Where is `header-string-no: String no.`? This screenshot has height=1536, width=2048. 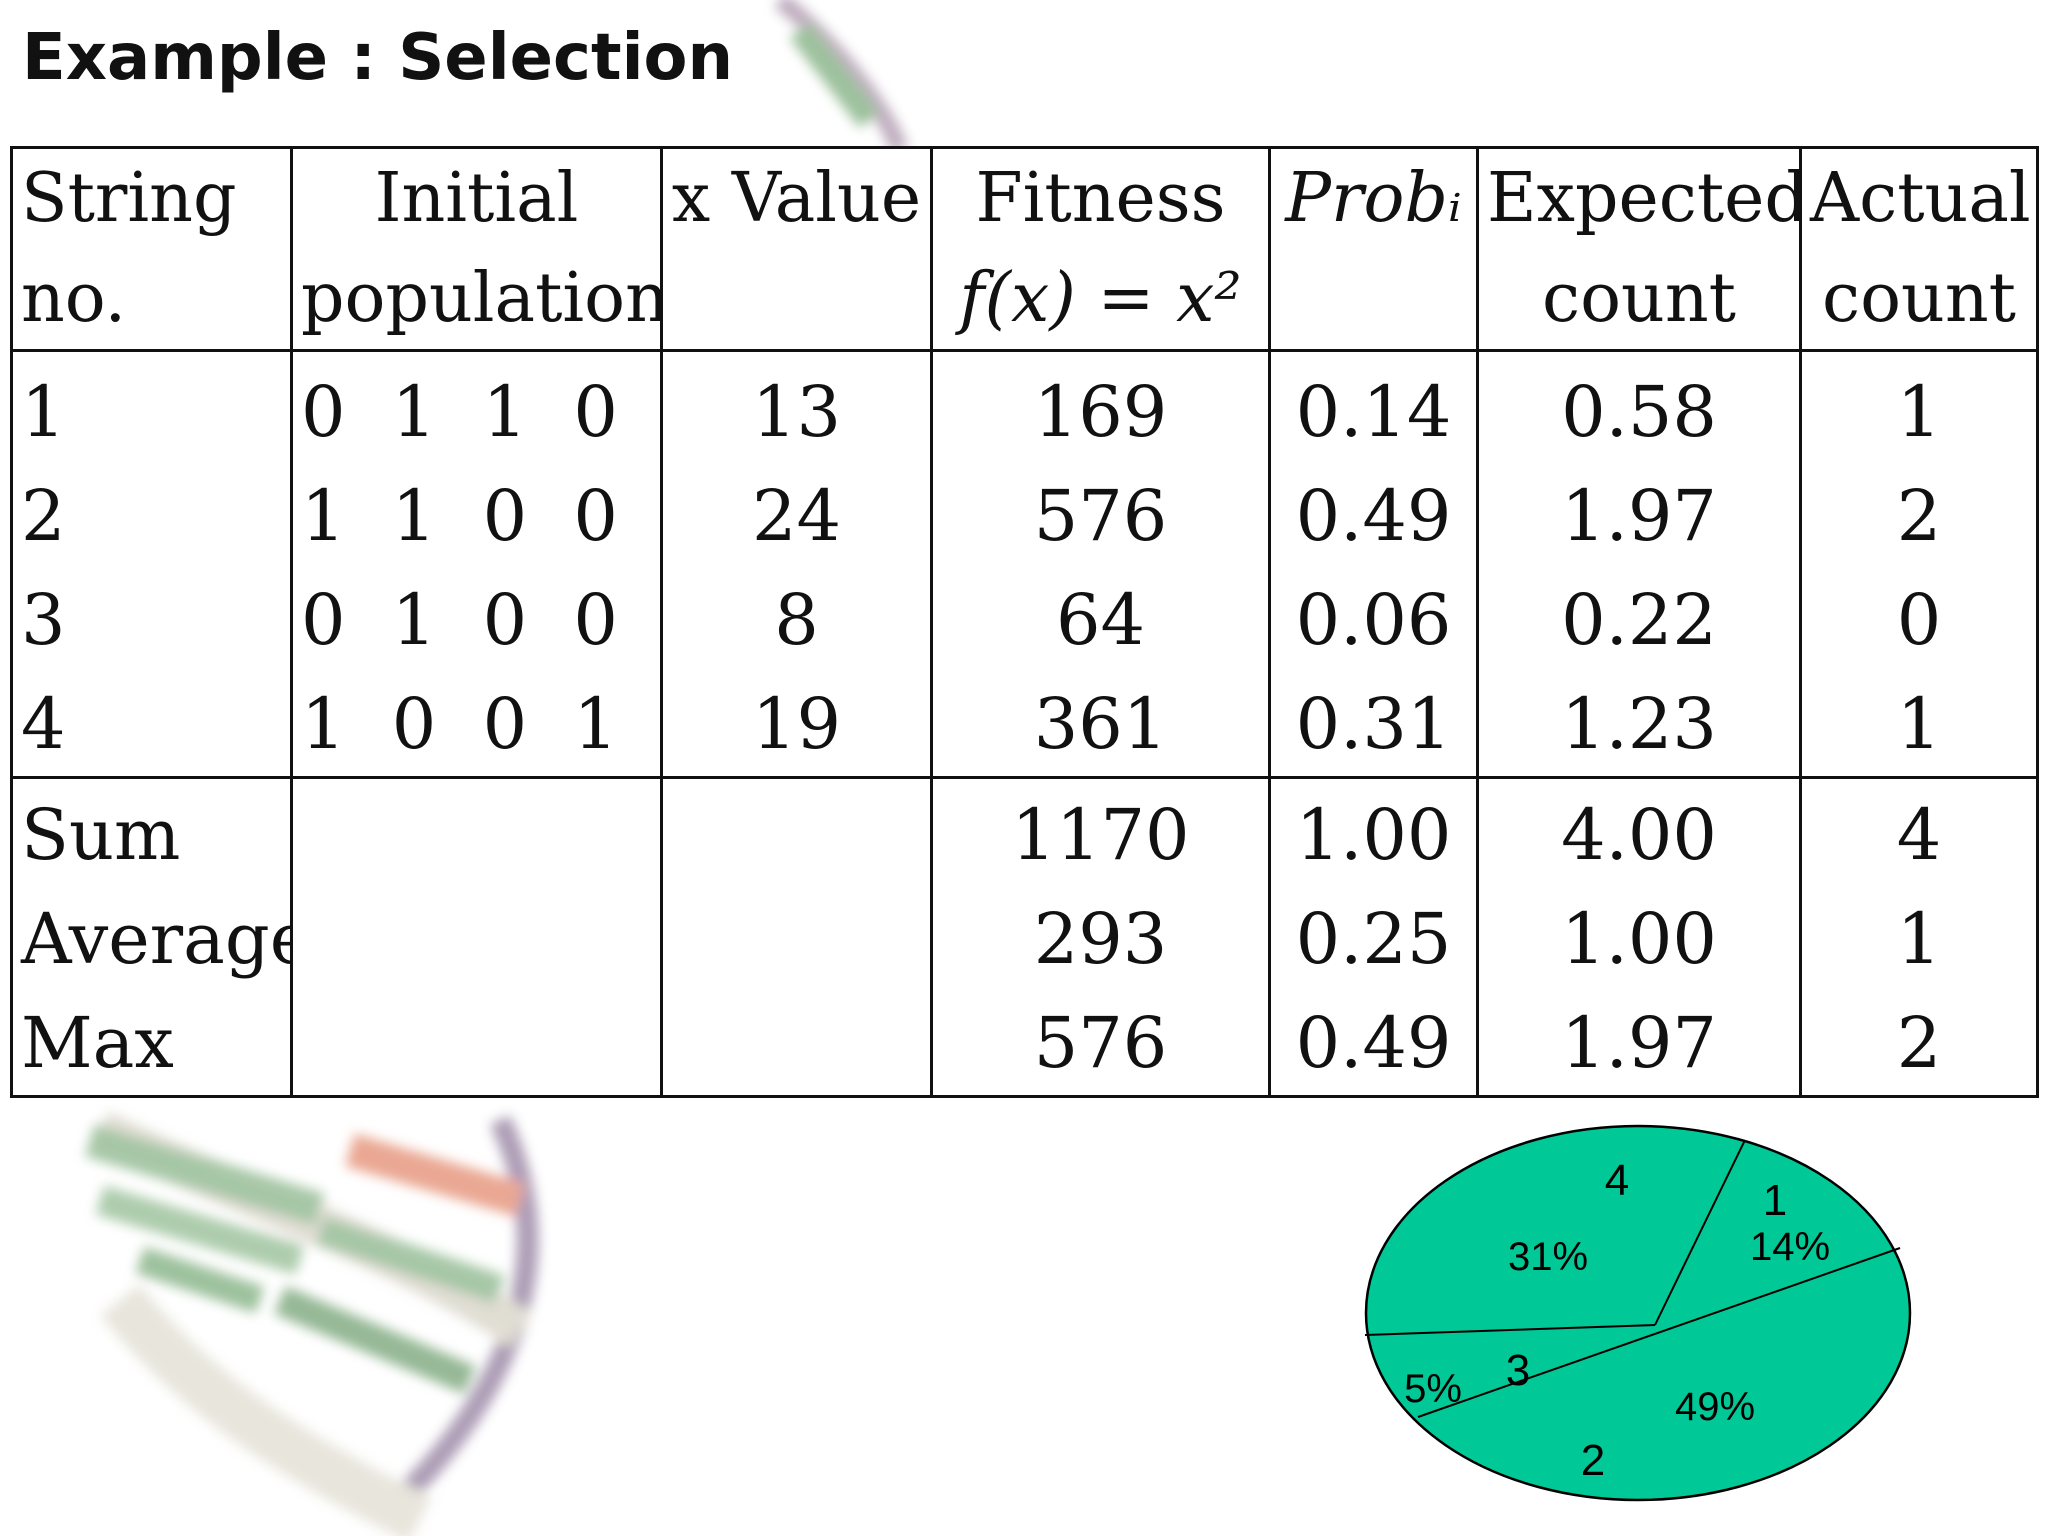
header-string-no: String no. is located at coordinates (151, 249).